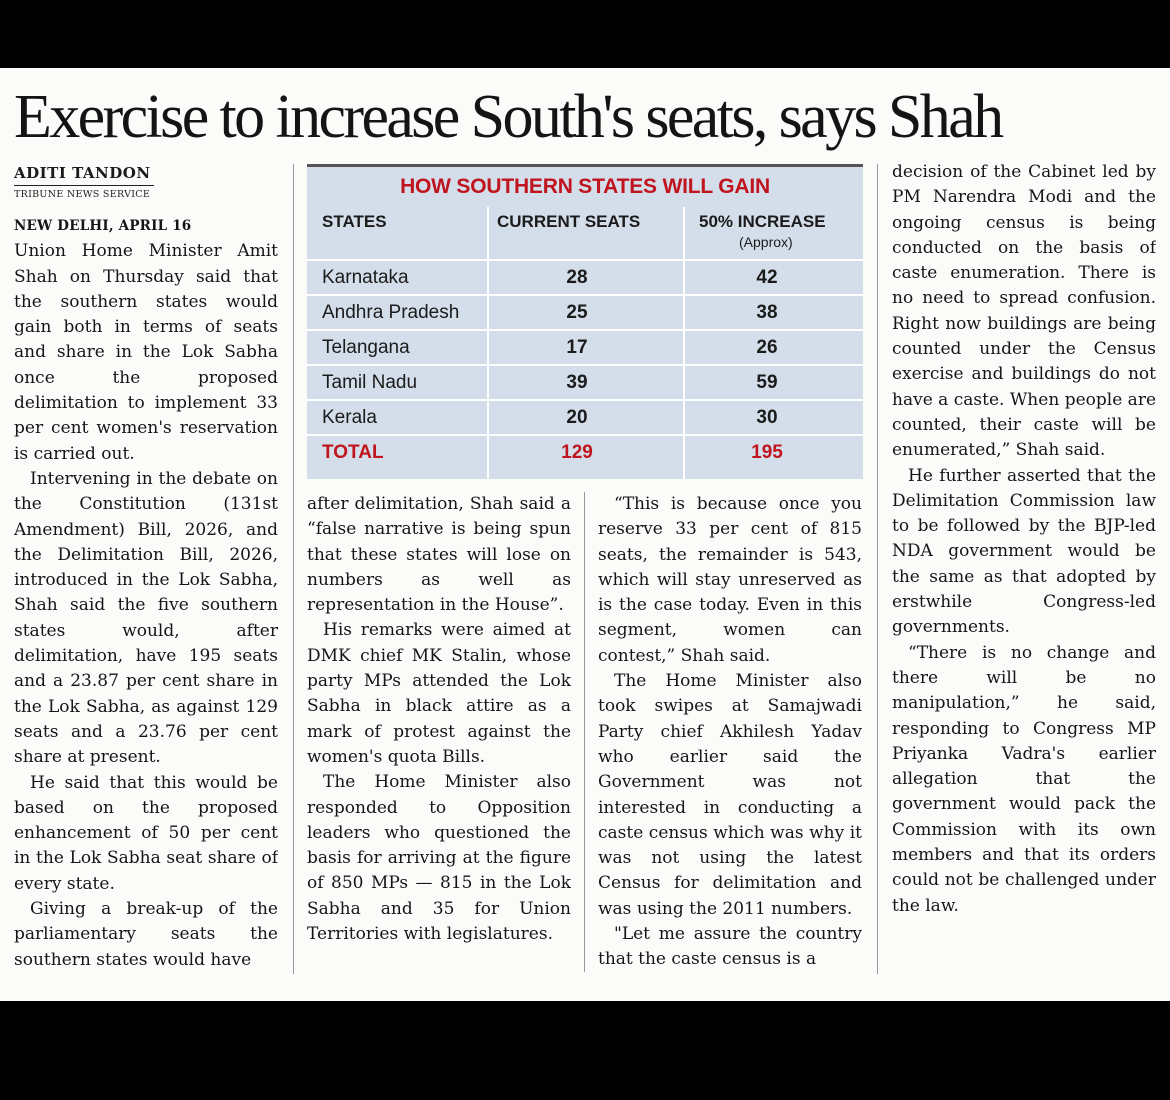 Image resolution: width=1170 pixels, height=1100 pixels. What do you see at coordinates (354, 221) in the screenshot?
I see `header-states: STATES` at bounding box center [354, 221].